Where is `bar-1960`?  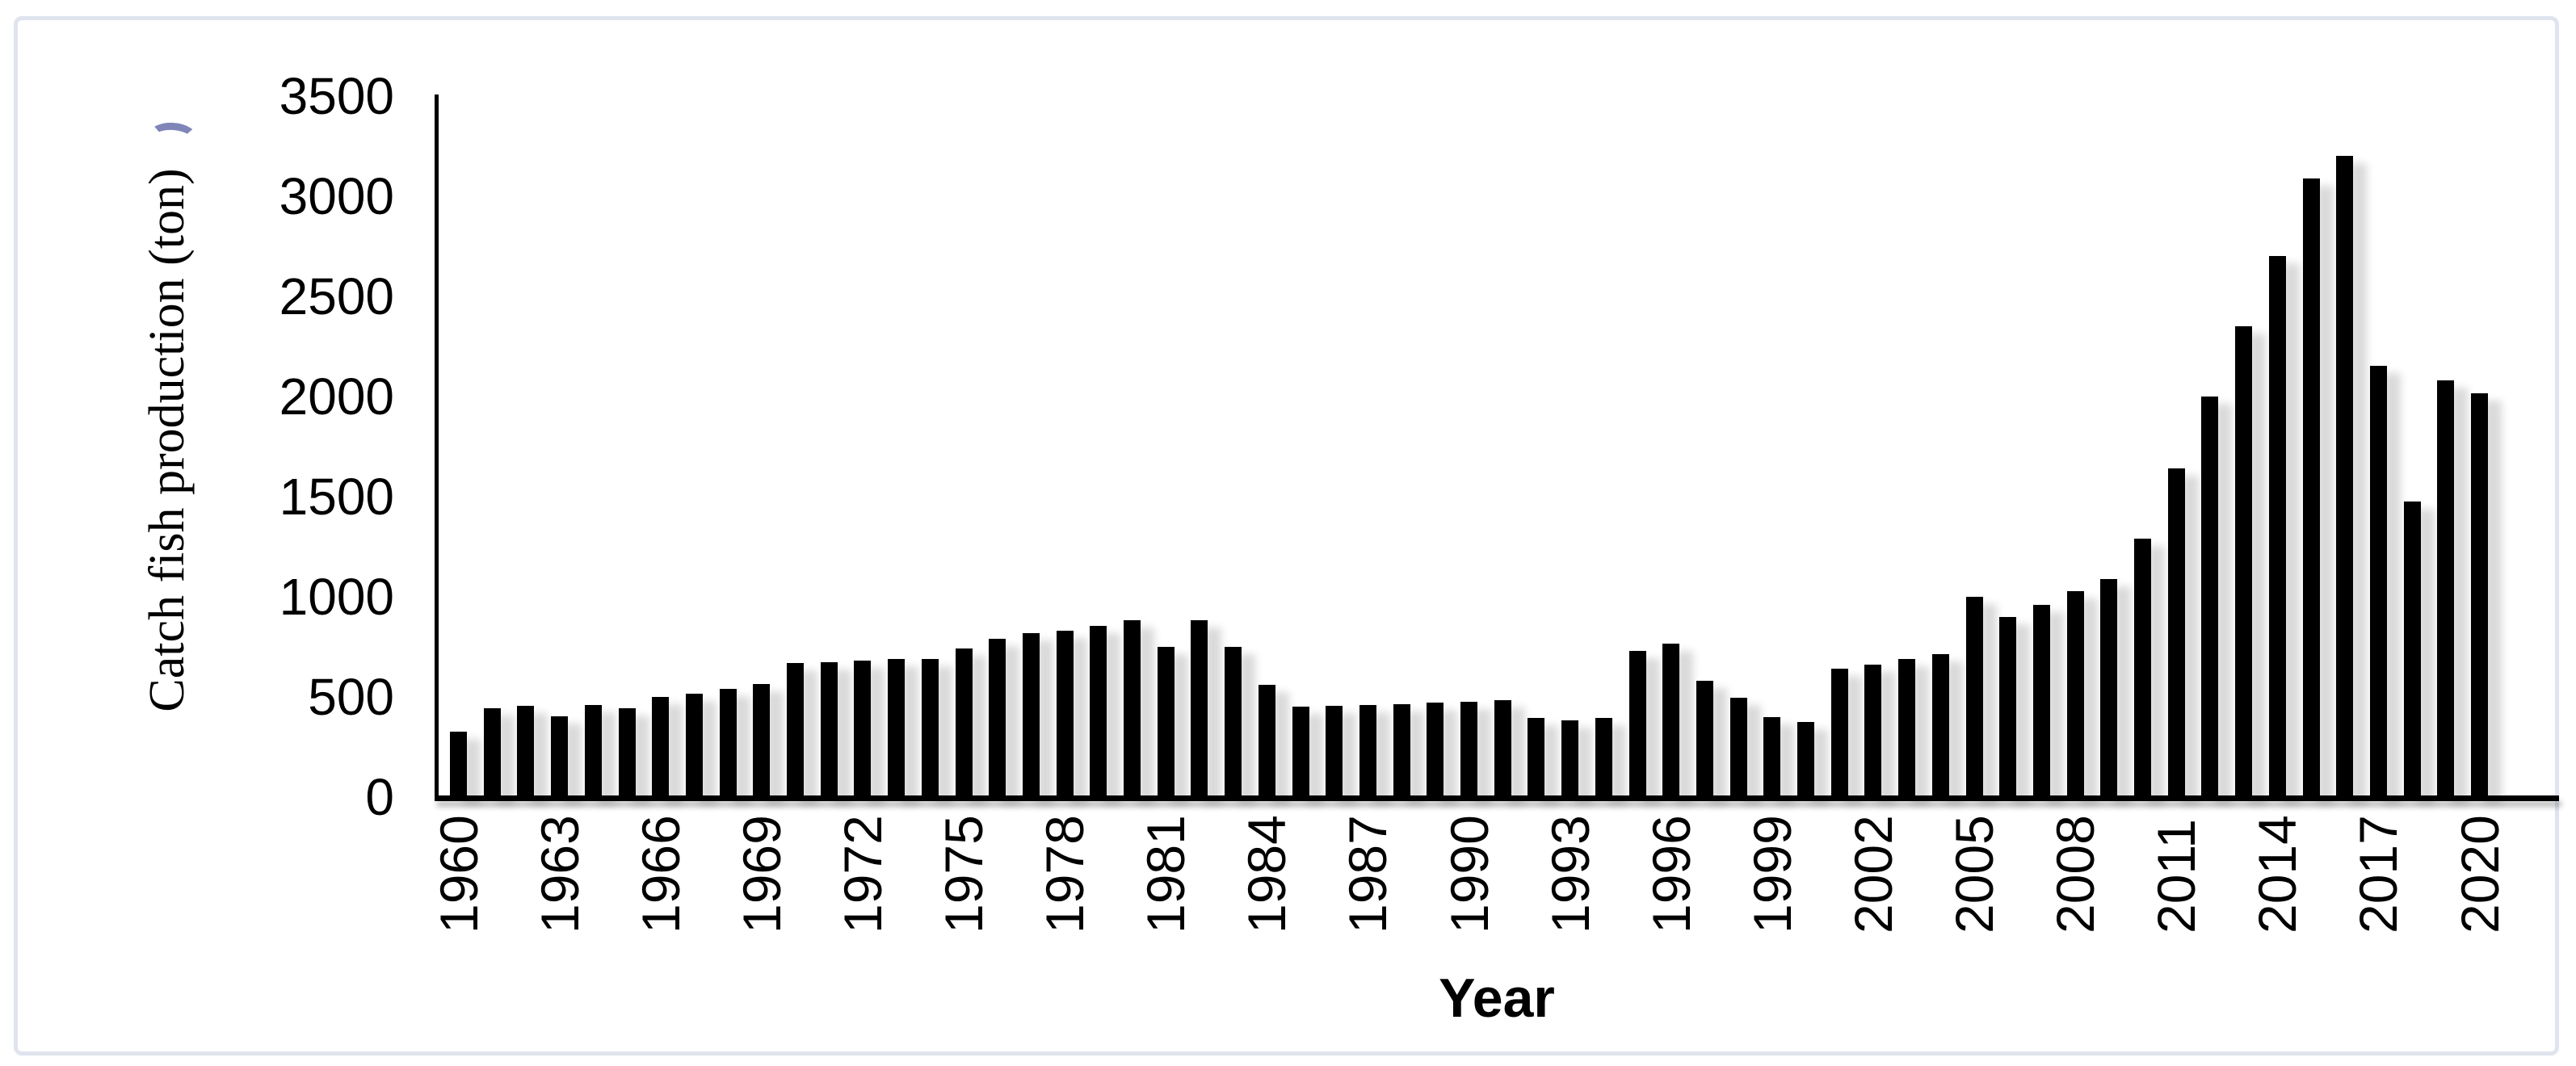 bar-1960 is located at coordinates (458, 764).